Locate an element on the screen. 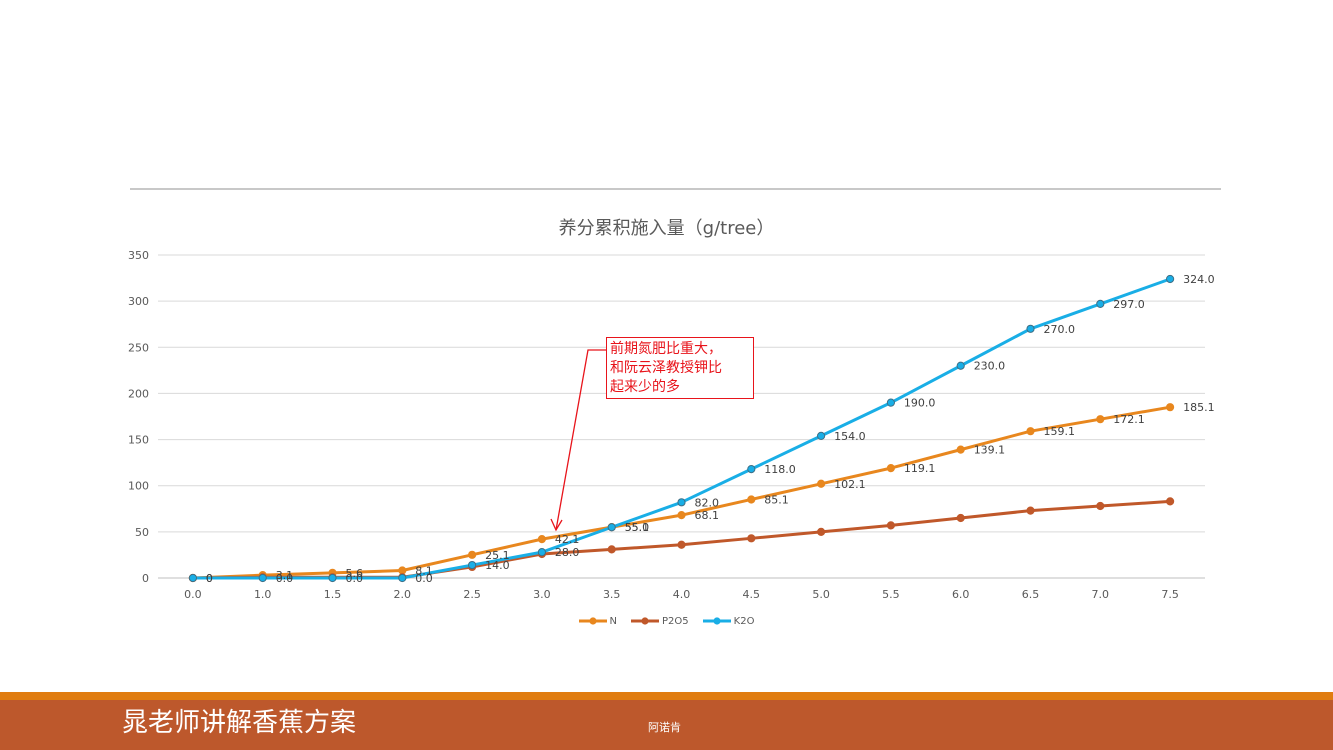 This screenshot has height=750, width=1333. data-label: 14.0 is located at coordinates (497, 565).